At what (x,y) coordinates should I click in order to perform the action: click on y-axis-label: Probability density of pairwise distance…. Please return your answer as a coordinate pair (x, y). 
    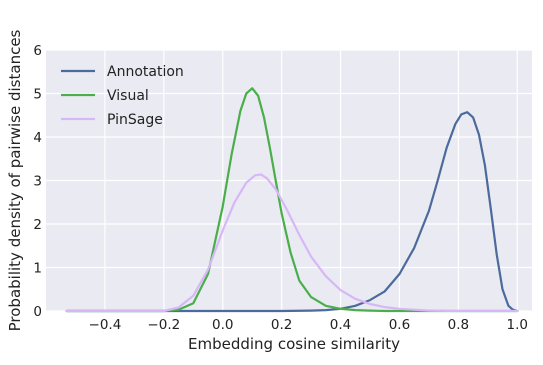
    Looking at the image, I should click on (15, 180).